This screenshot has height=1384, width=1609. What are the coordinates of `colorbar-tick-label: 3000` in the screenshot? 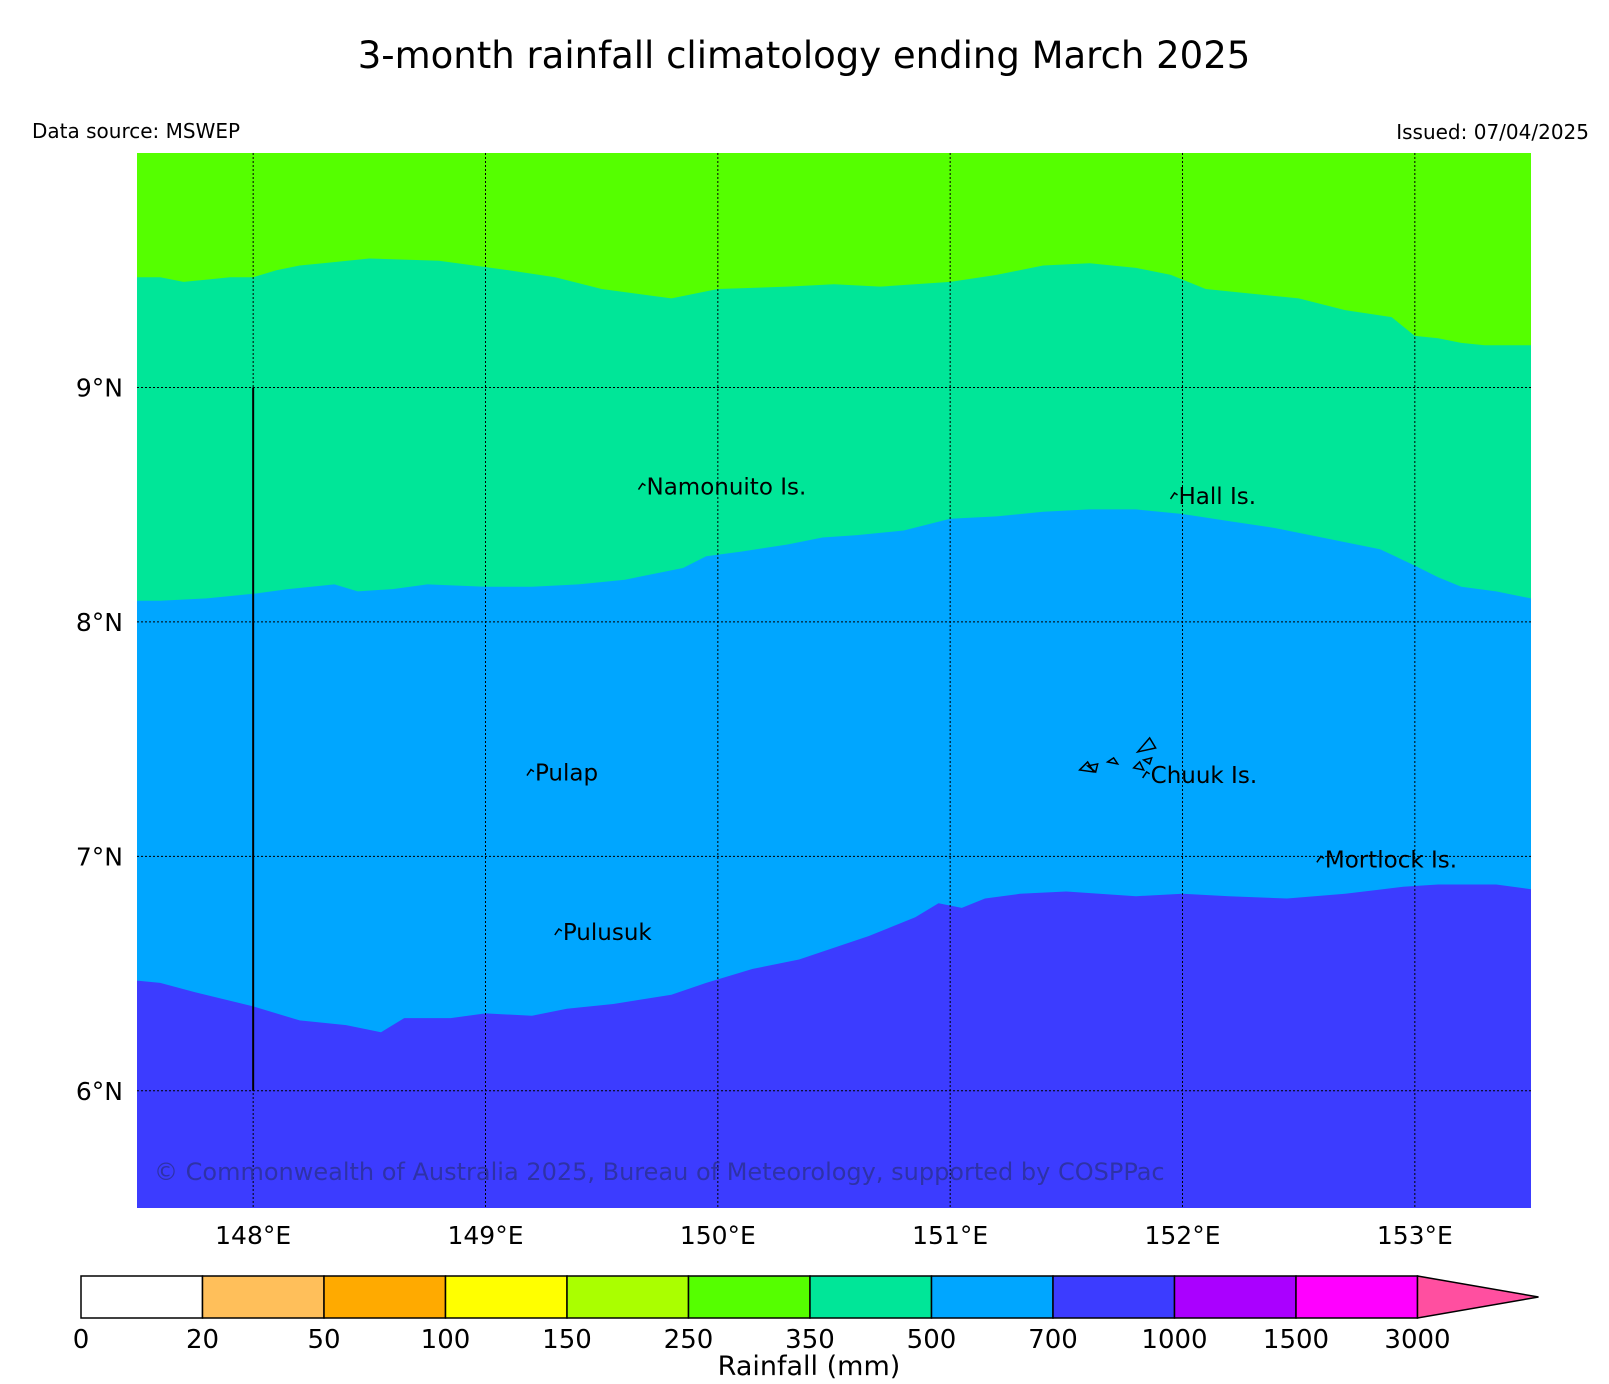 It's located at (1417, 1340).